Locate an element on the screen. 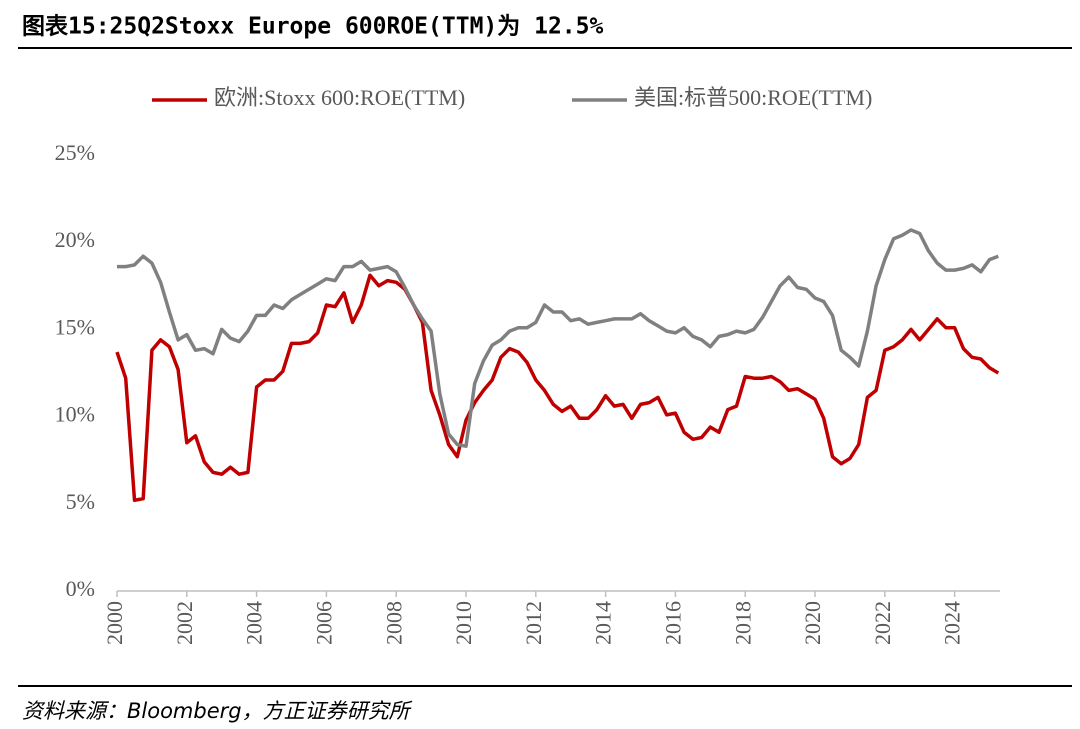 The width and height of the screenshot is (1080, 729). x-tick-label: 2002 is located at coordinates (184, 623).